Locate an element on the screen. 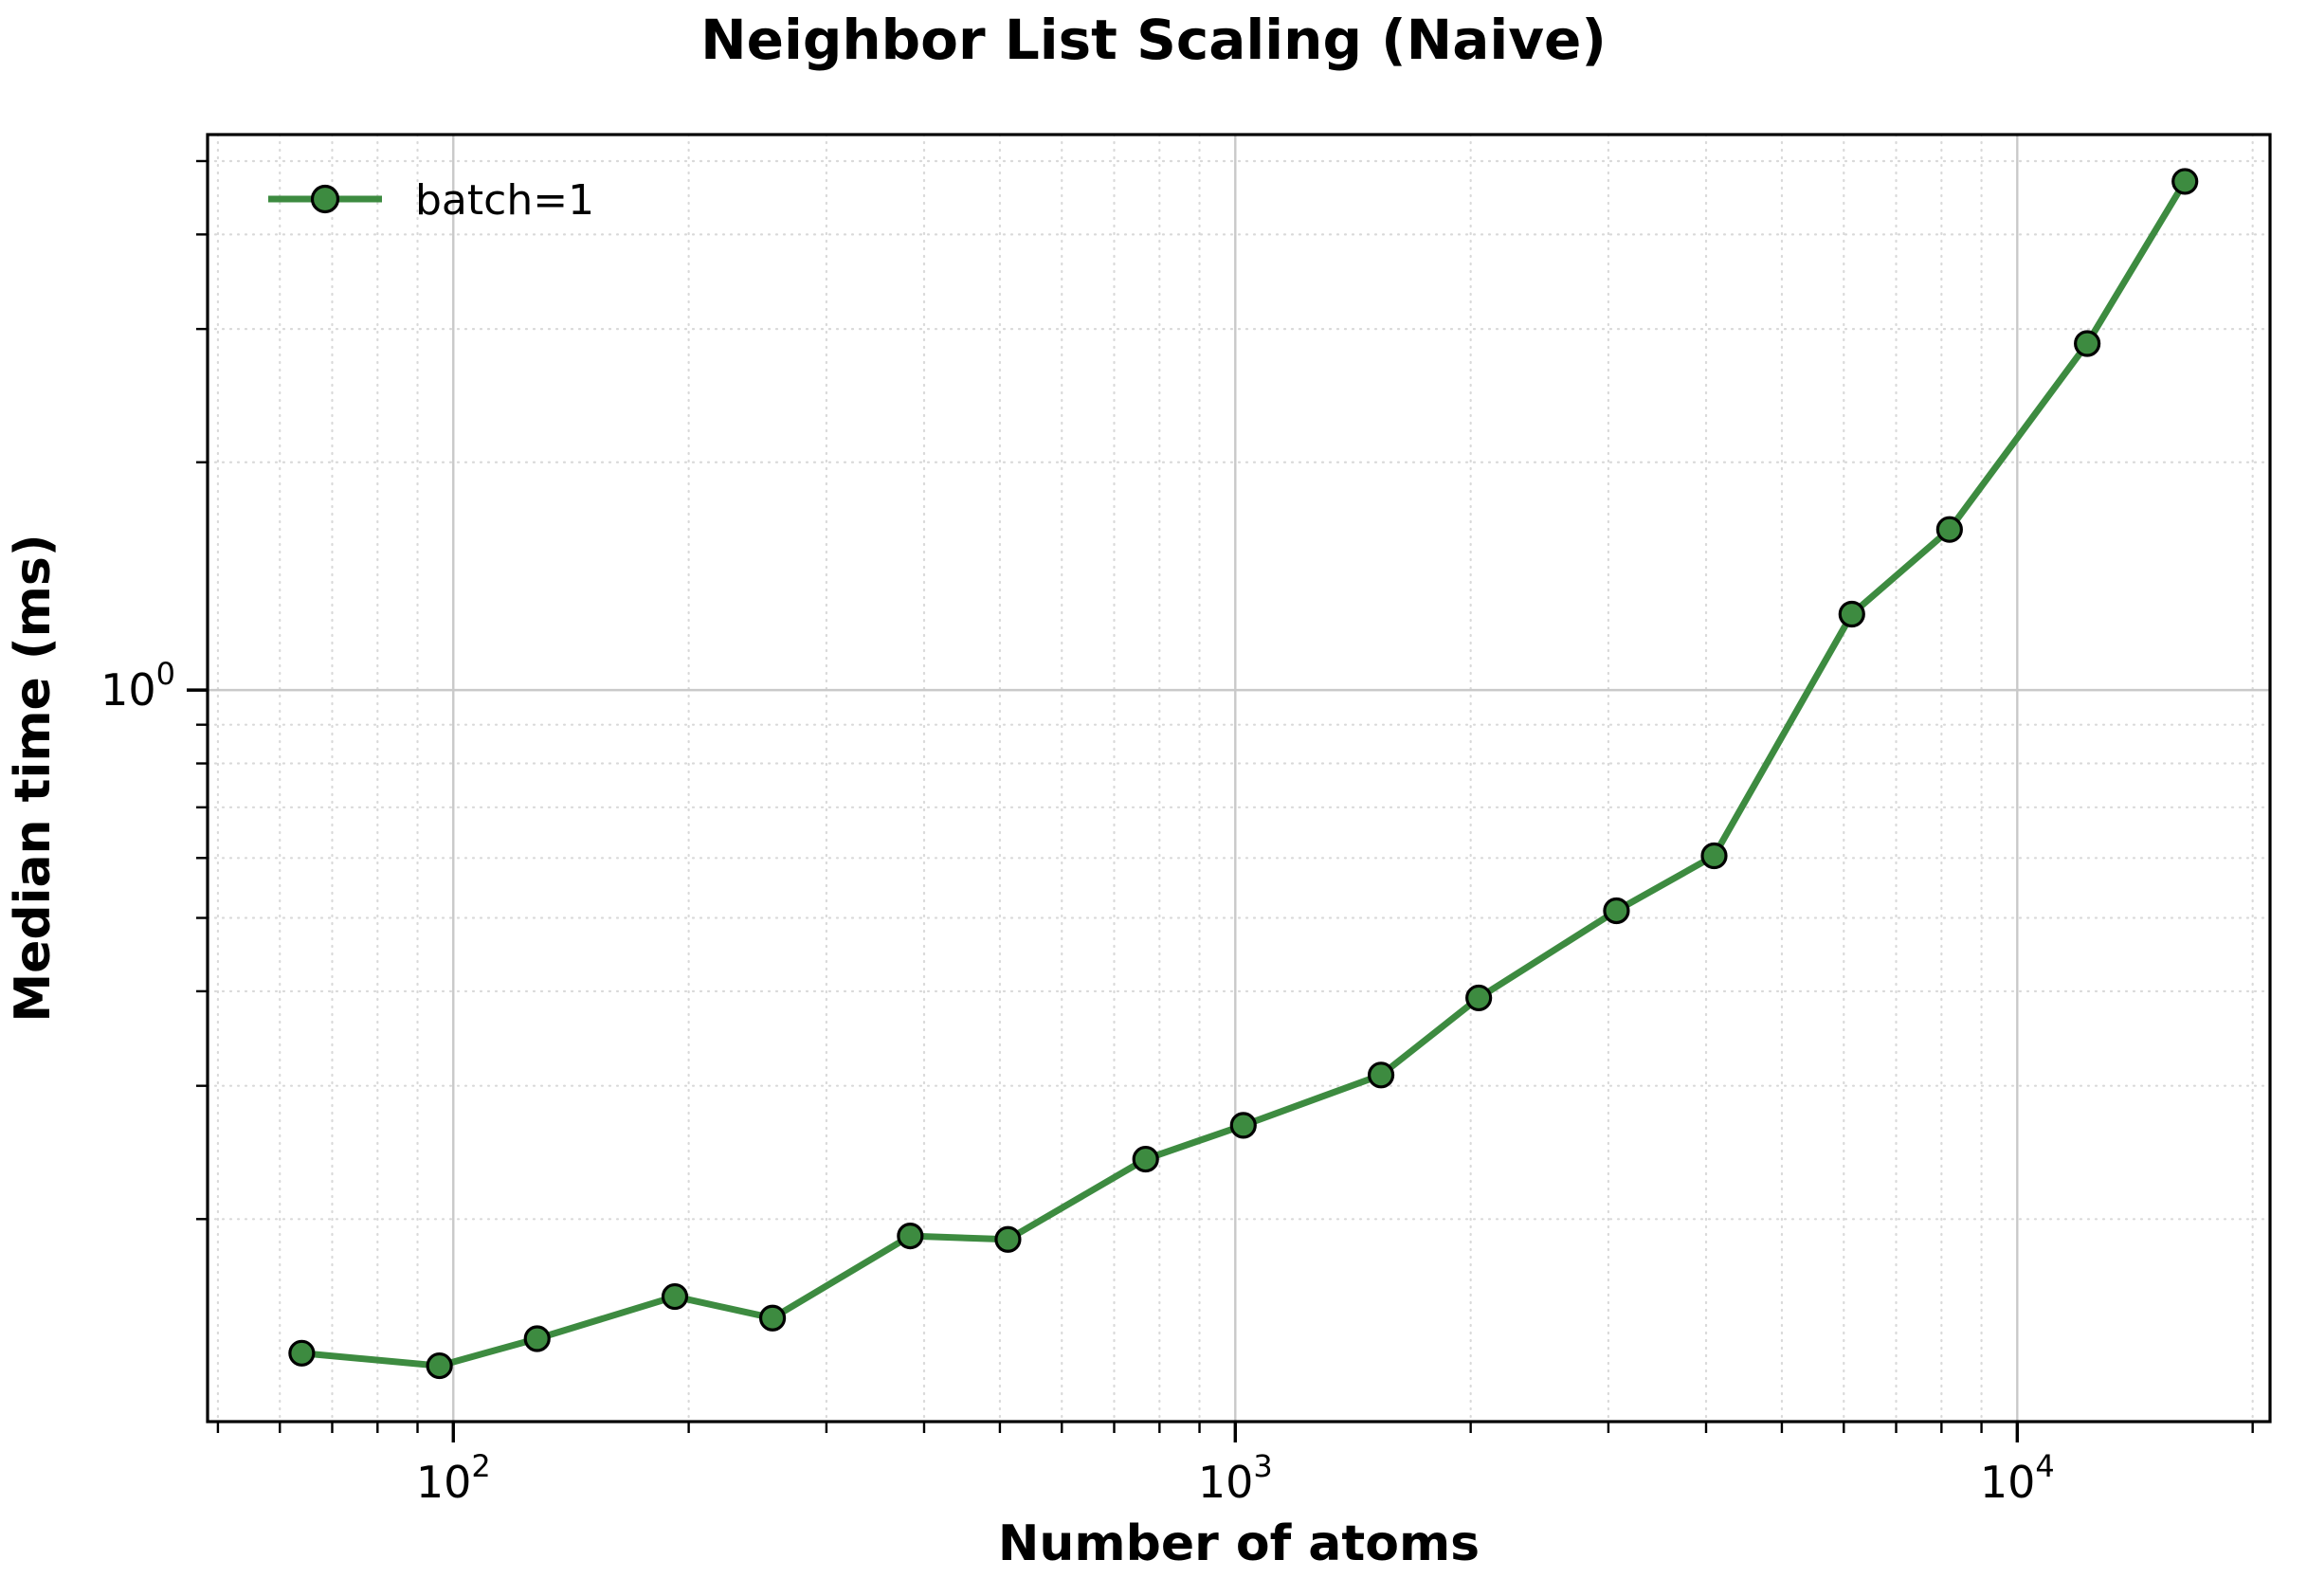  x-axis-label: Number of atoms is located at coordinates (1239, 1544).